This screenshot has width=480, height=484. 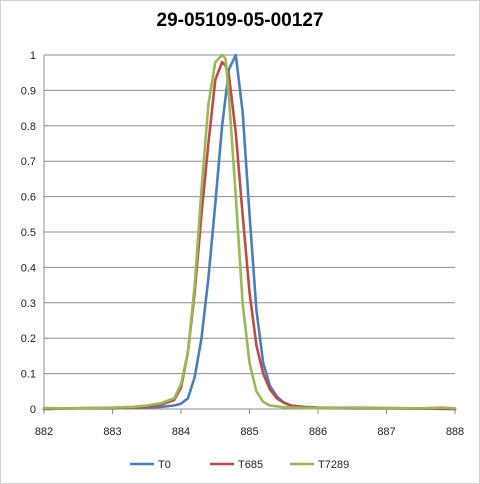 I want to click on chart-title: 29-05109-05-00127, so click(x=240, y=20).